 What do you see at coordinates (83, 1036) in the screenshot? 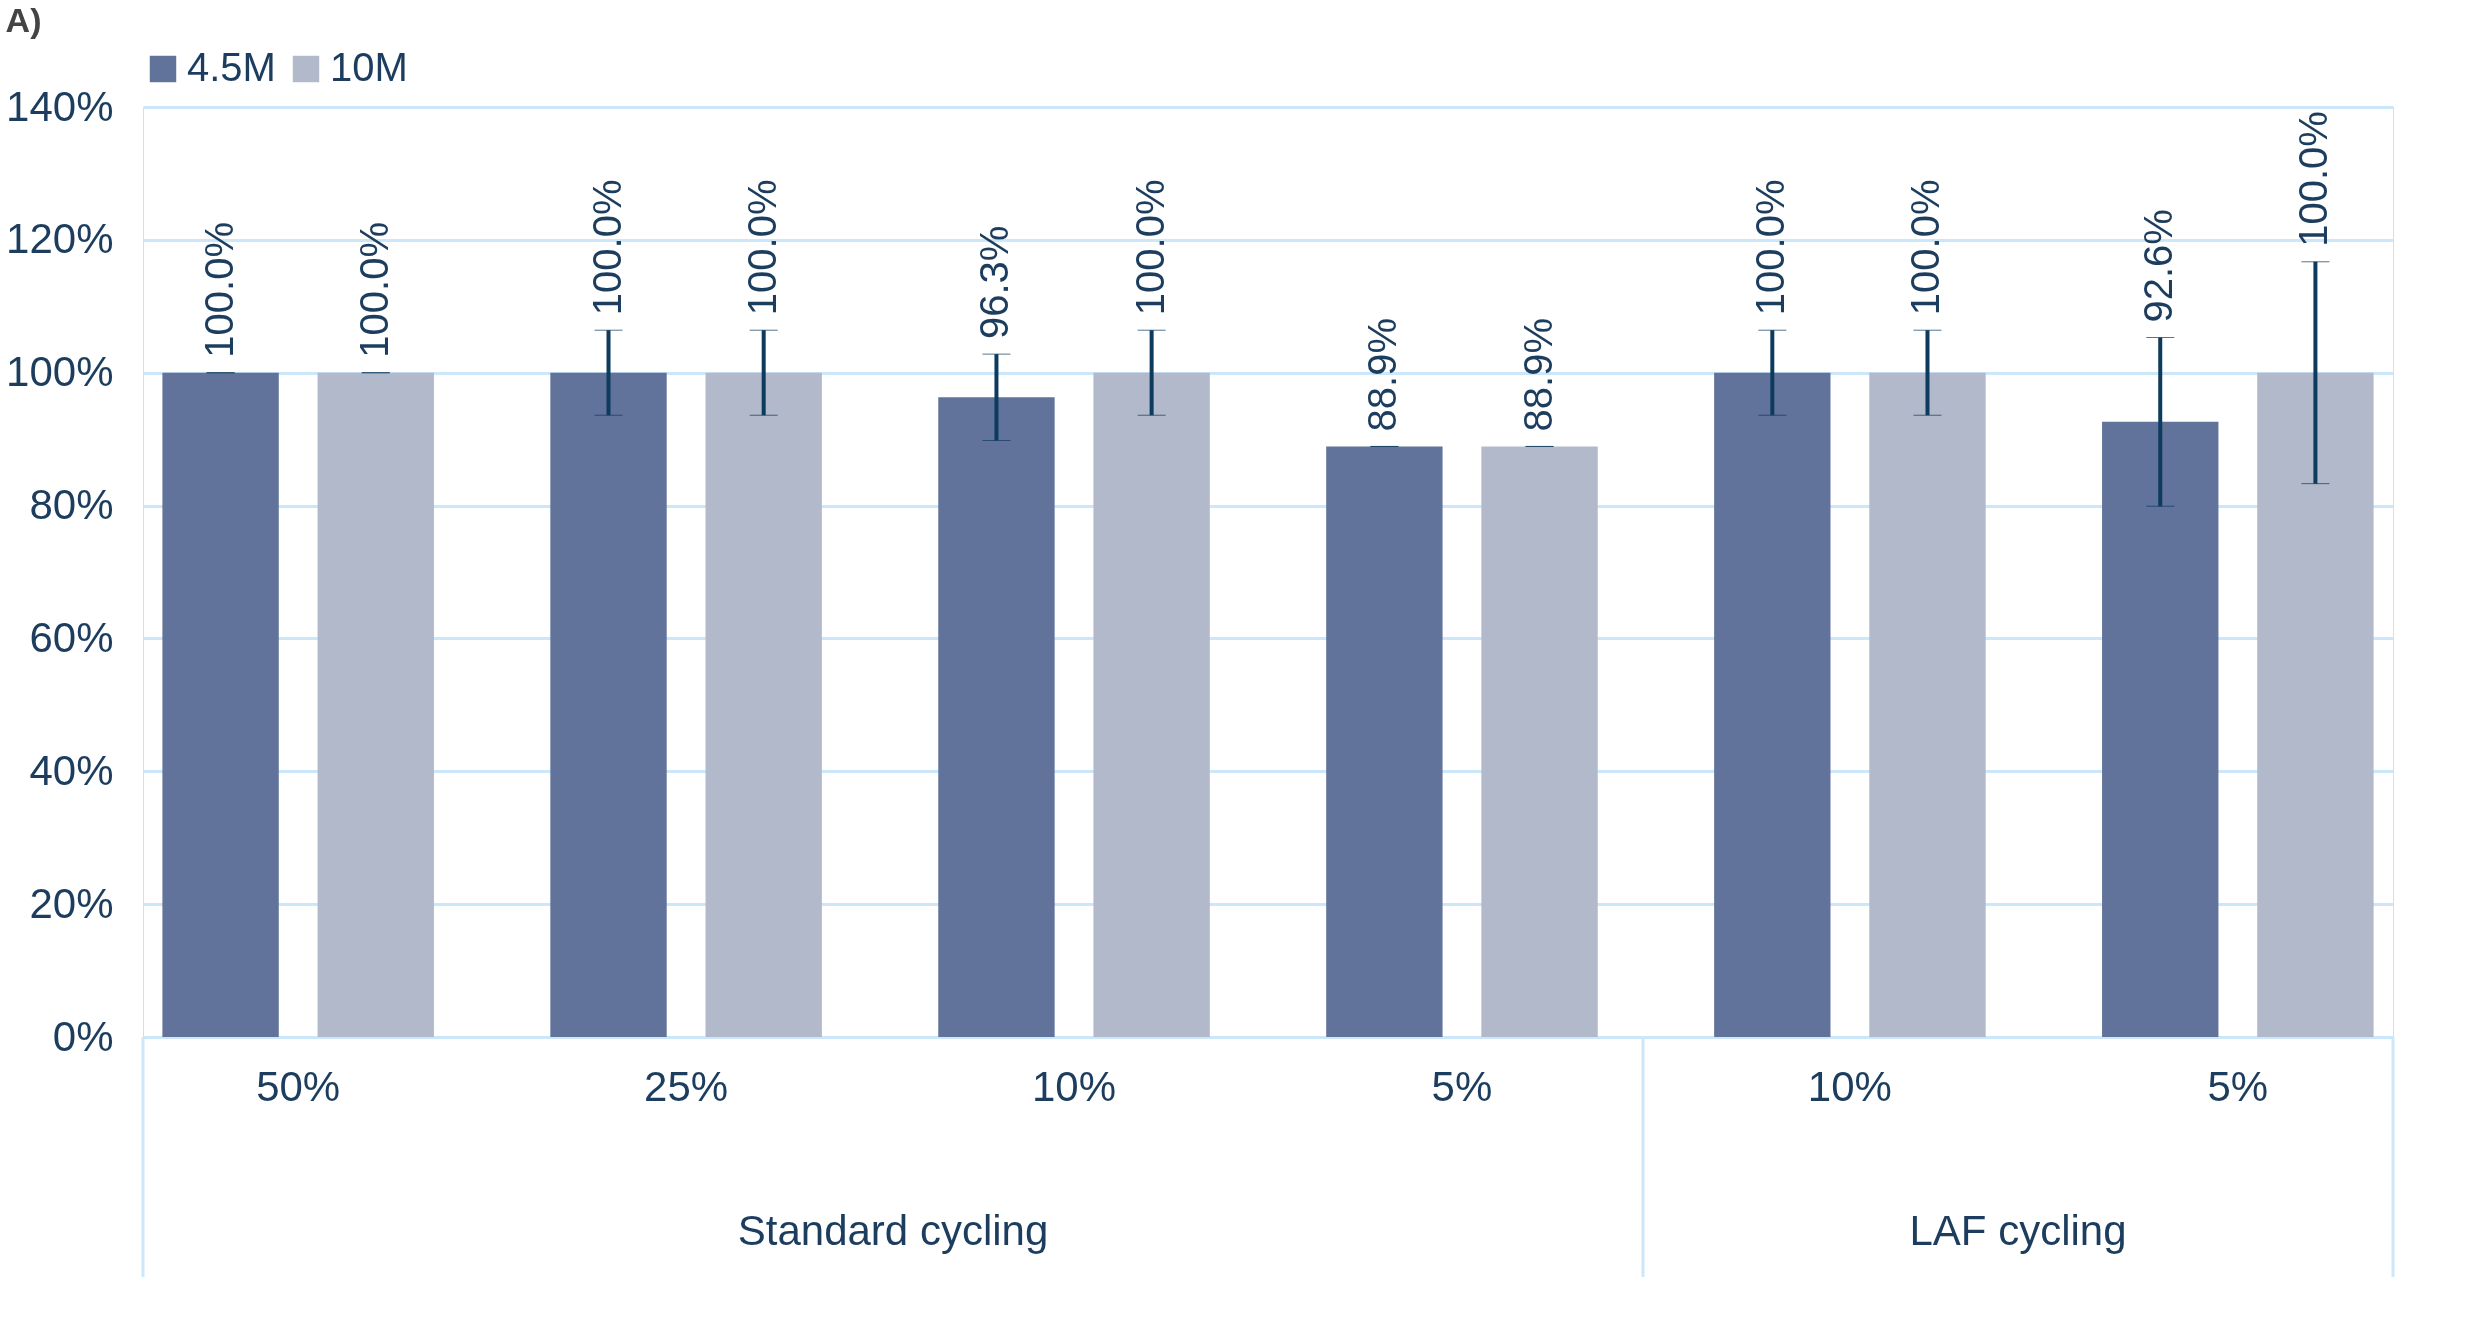
I see `y-tick-label: 0%` at bounding box center [83, 1036].